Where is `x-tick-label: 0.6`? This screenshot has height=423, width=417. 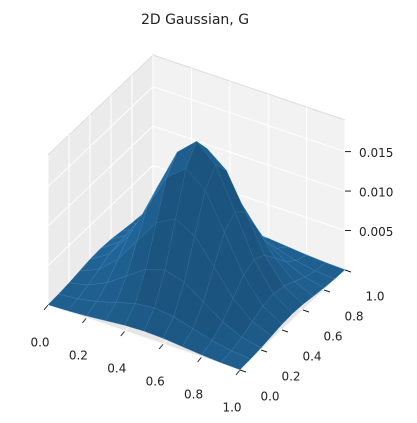
x-tick-label: 0.6 is located at coordinates (155, 382).